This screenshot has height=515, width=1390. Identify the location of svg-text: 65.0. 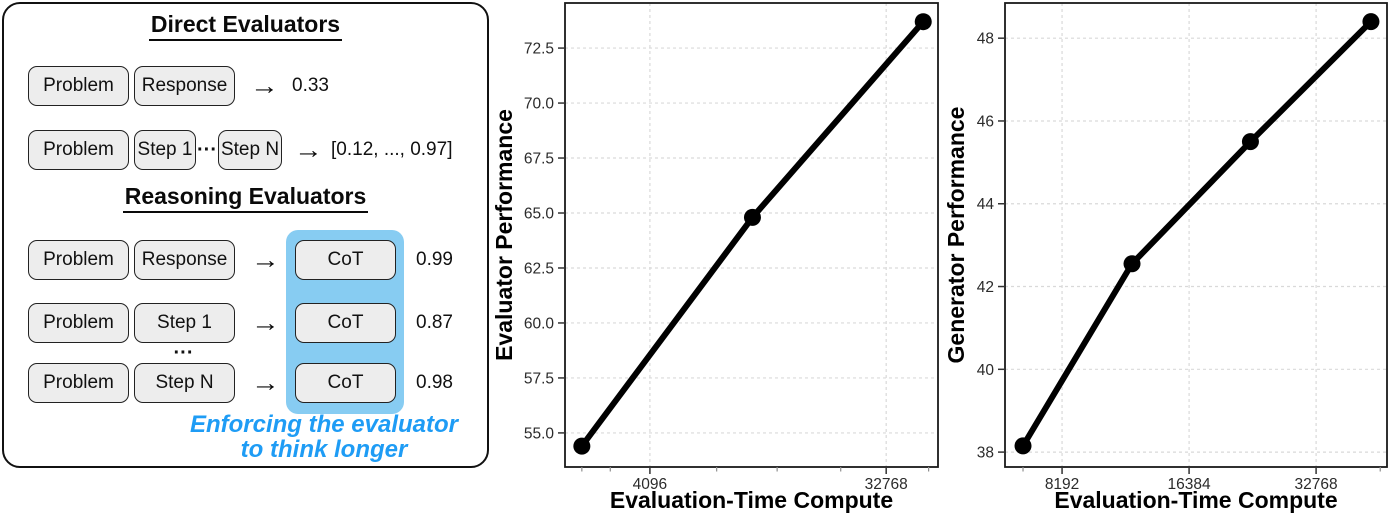
(539, 214).